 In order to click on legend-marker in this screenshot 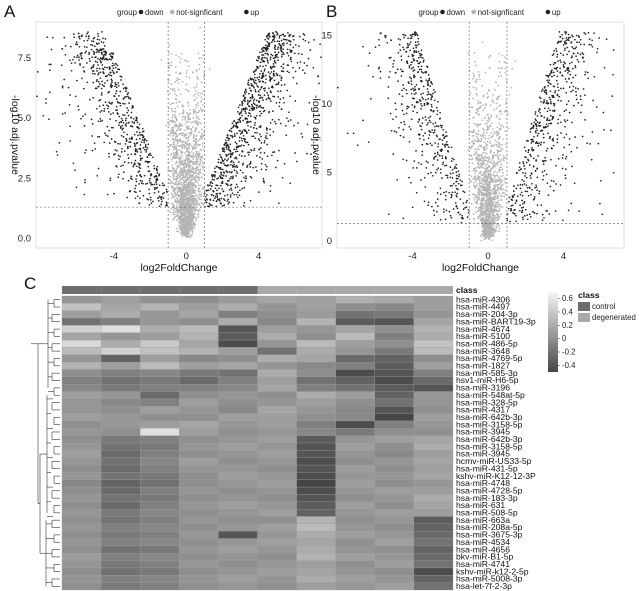, I will do `click(246, 12)`.